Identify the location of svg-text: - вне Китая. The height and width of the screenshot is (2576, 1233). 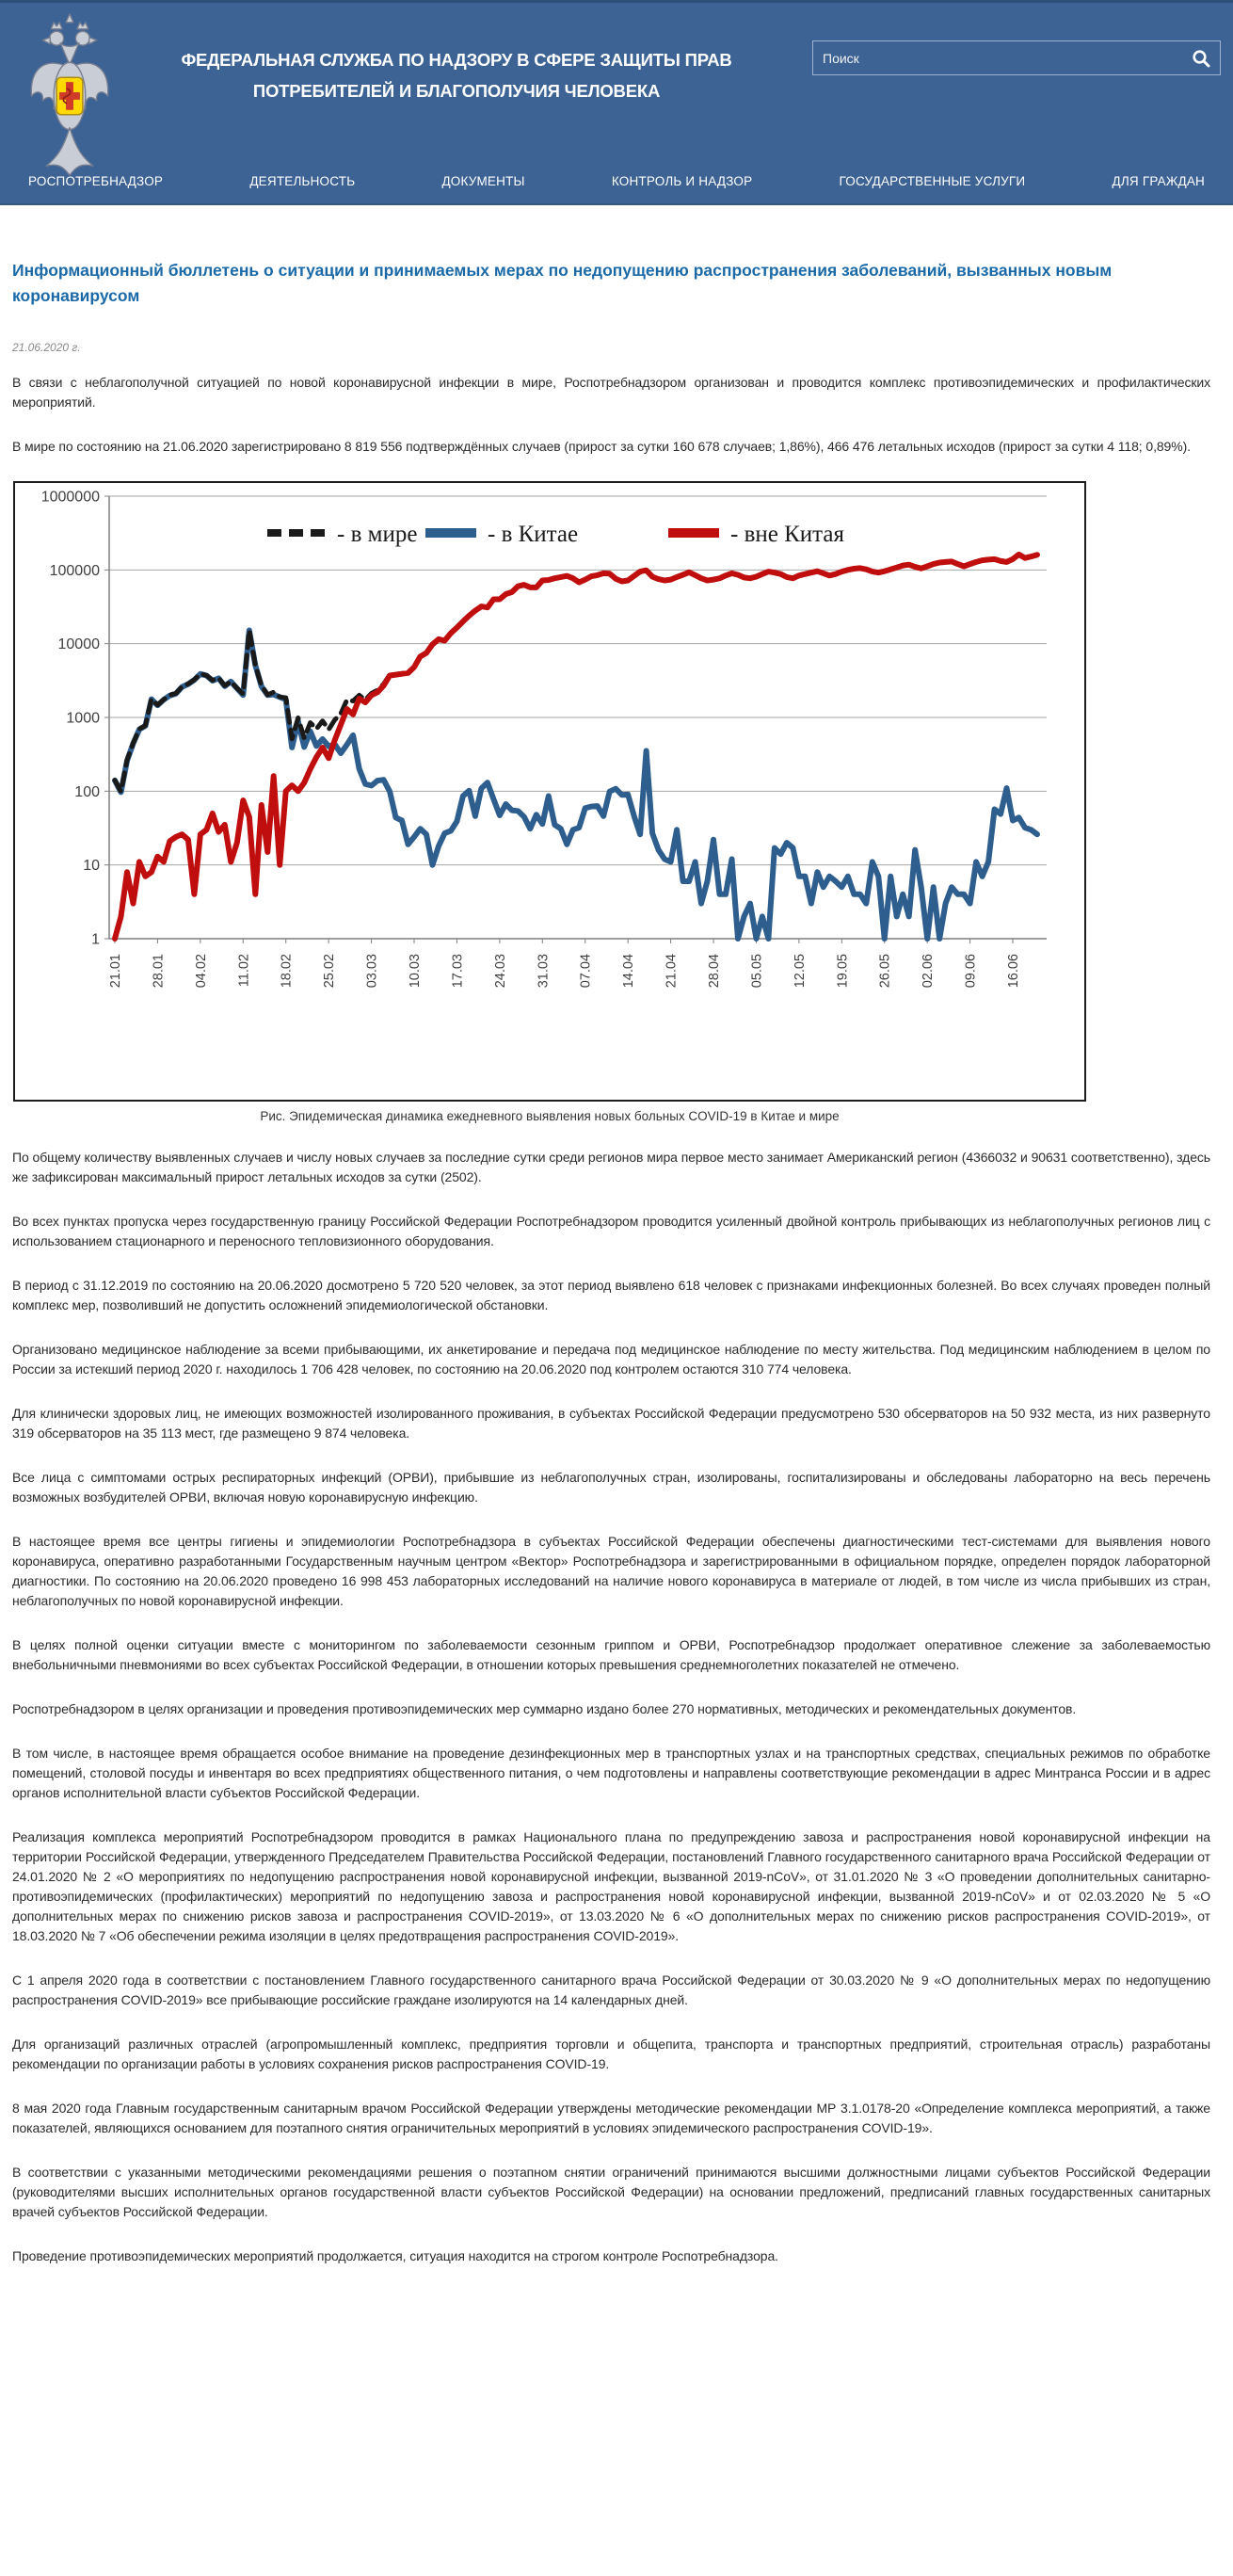
(787, 534).